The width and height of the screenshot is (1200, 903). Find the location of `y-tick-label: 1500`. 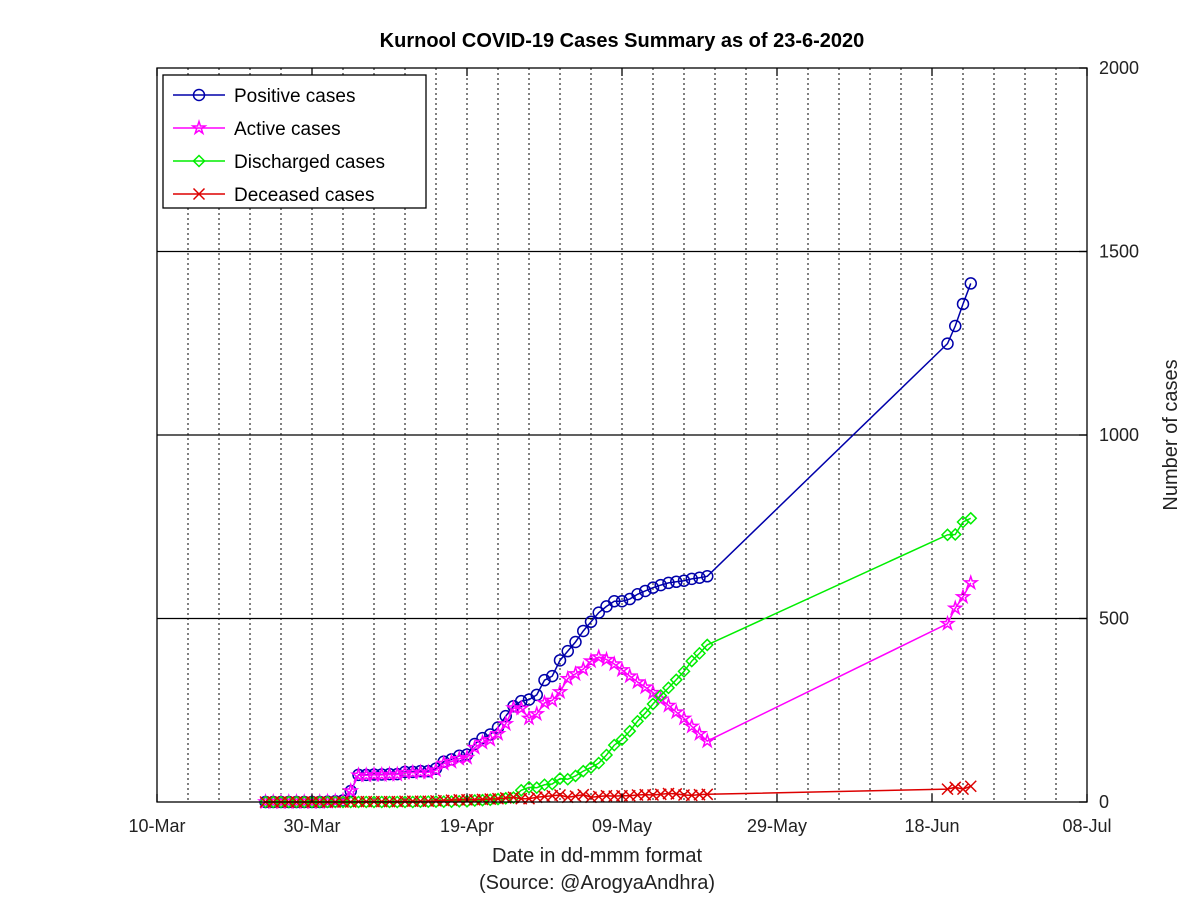

y-tick-label: 1500 is located at coordinates (1119, 252).